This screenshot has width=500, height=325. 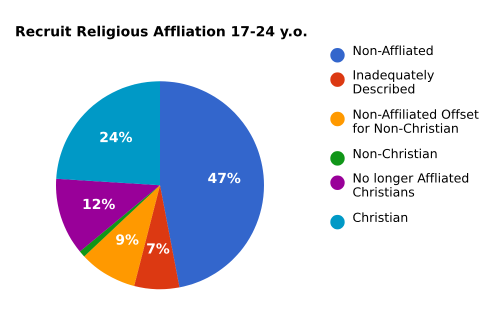 What do you see at coordinates (393, 51) in the screenshot?
I see `legend-label: Non-Affliated` at bounding box center [393, 51].